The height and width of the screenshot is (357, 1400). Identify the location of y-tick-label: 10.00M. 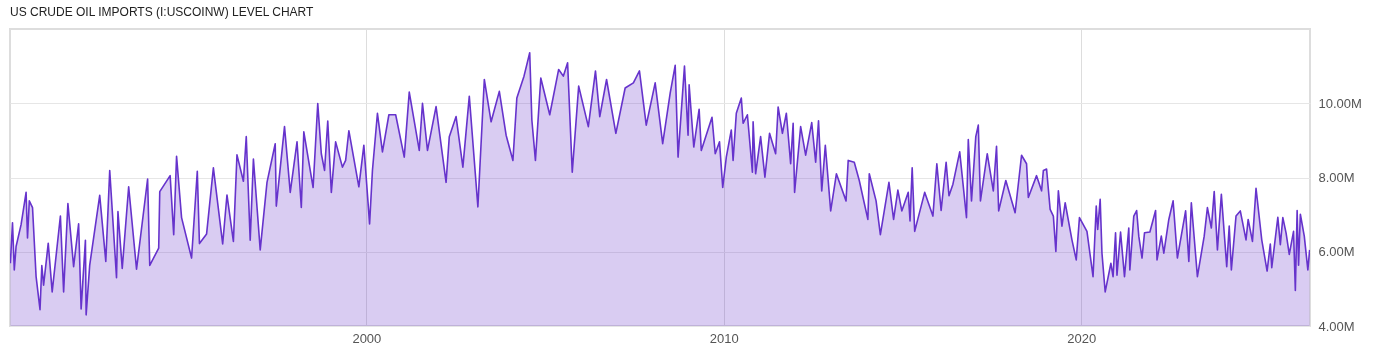
(1340, 103).